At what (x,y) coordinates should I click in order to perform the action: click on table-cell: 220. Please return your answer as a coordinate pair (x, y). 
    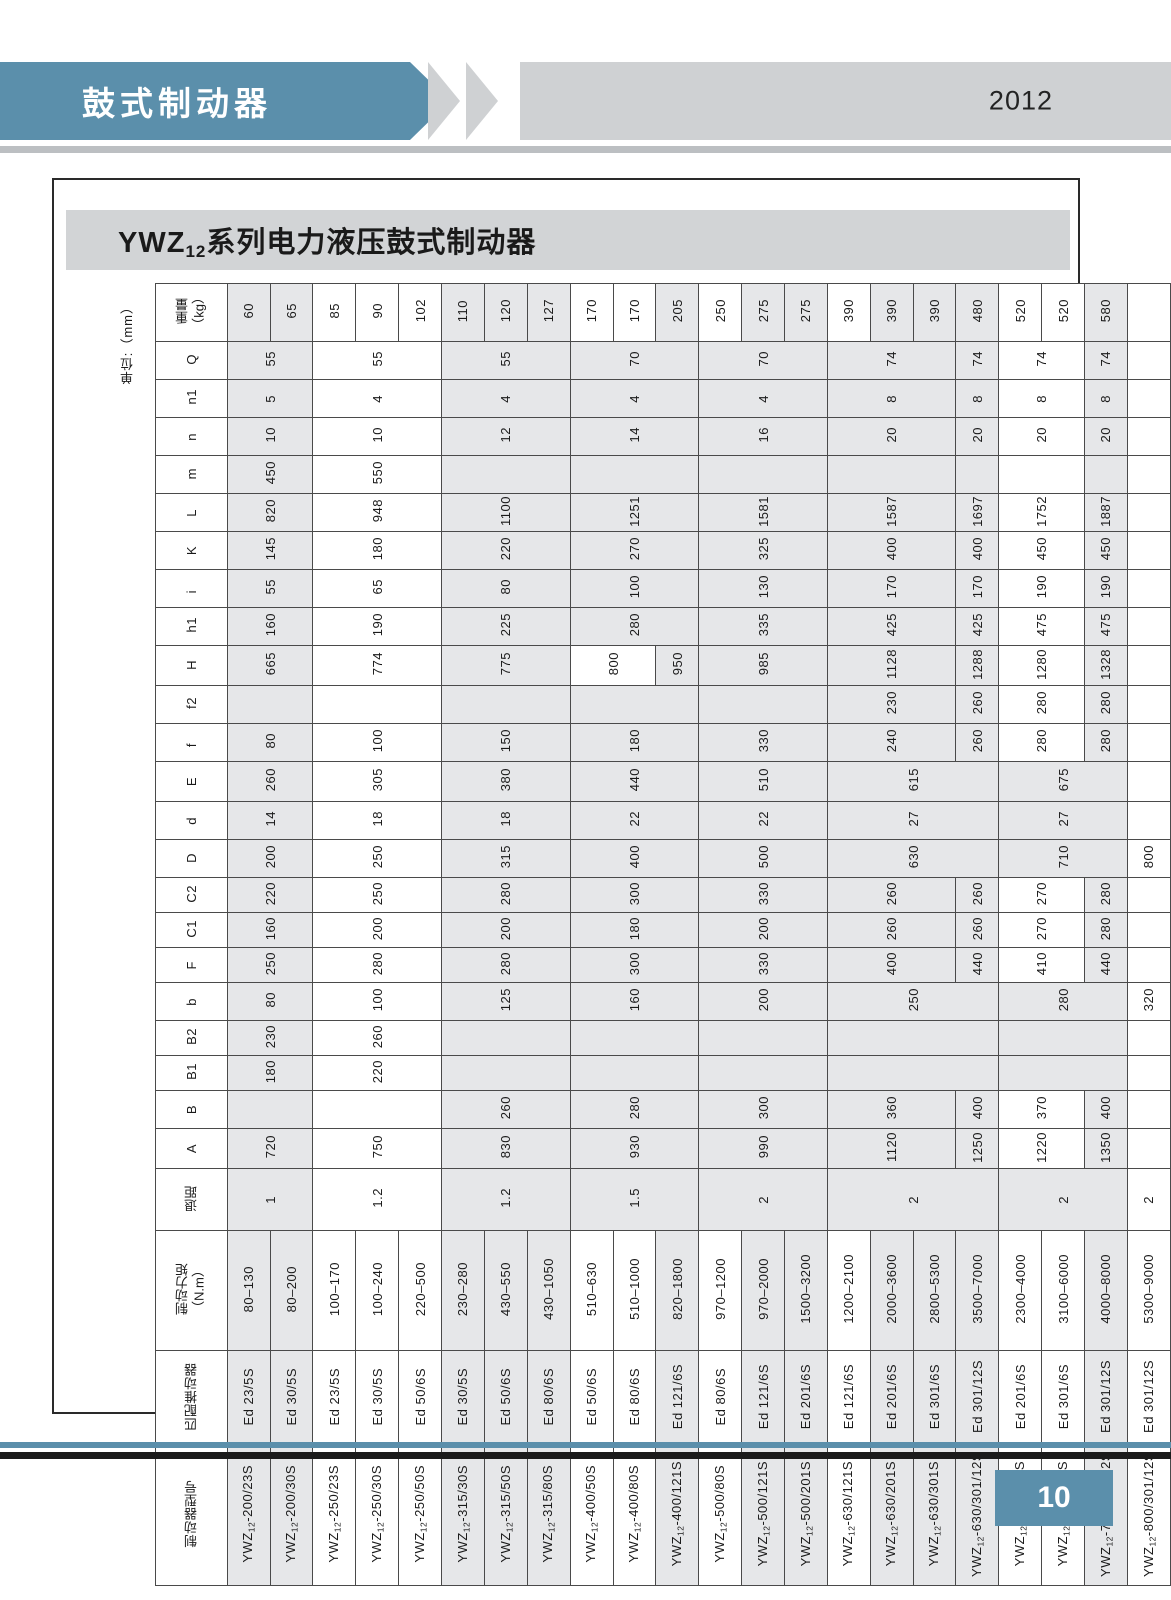
    Looking at the image, I should click on (377, 1073).